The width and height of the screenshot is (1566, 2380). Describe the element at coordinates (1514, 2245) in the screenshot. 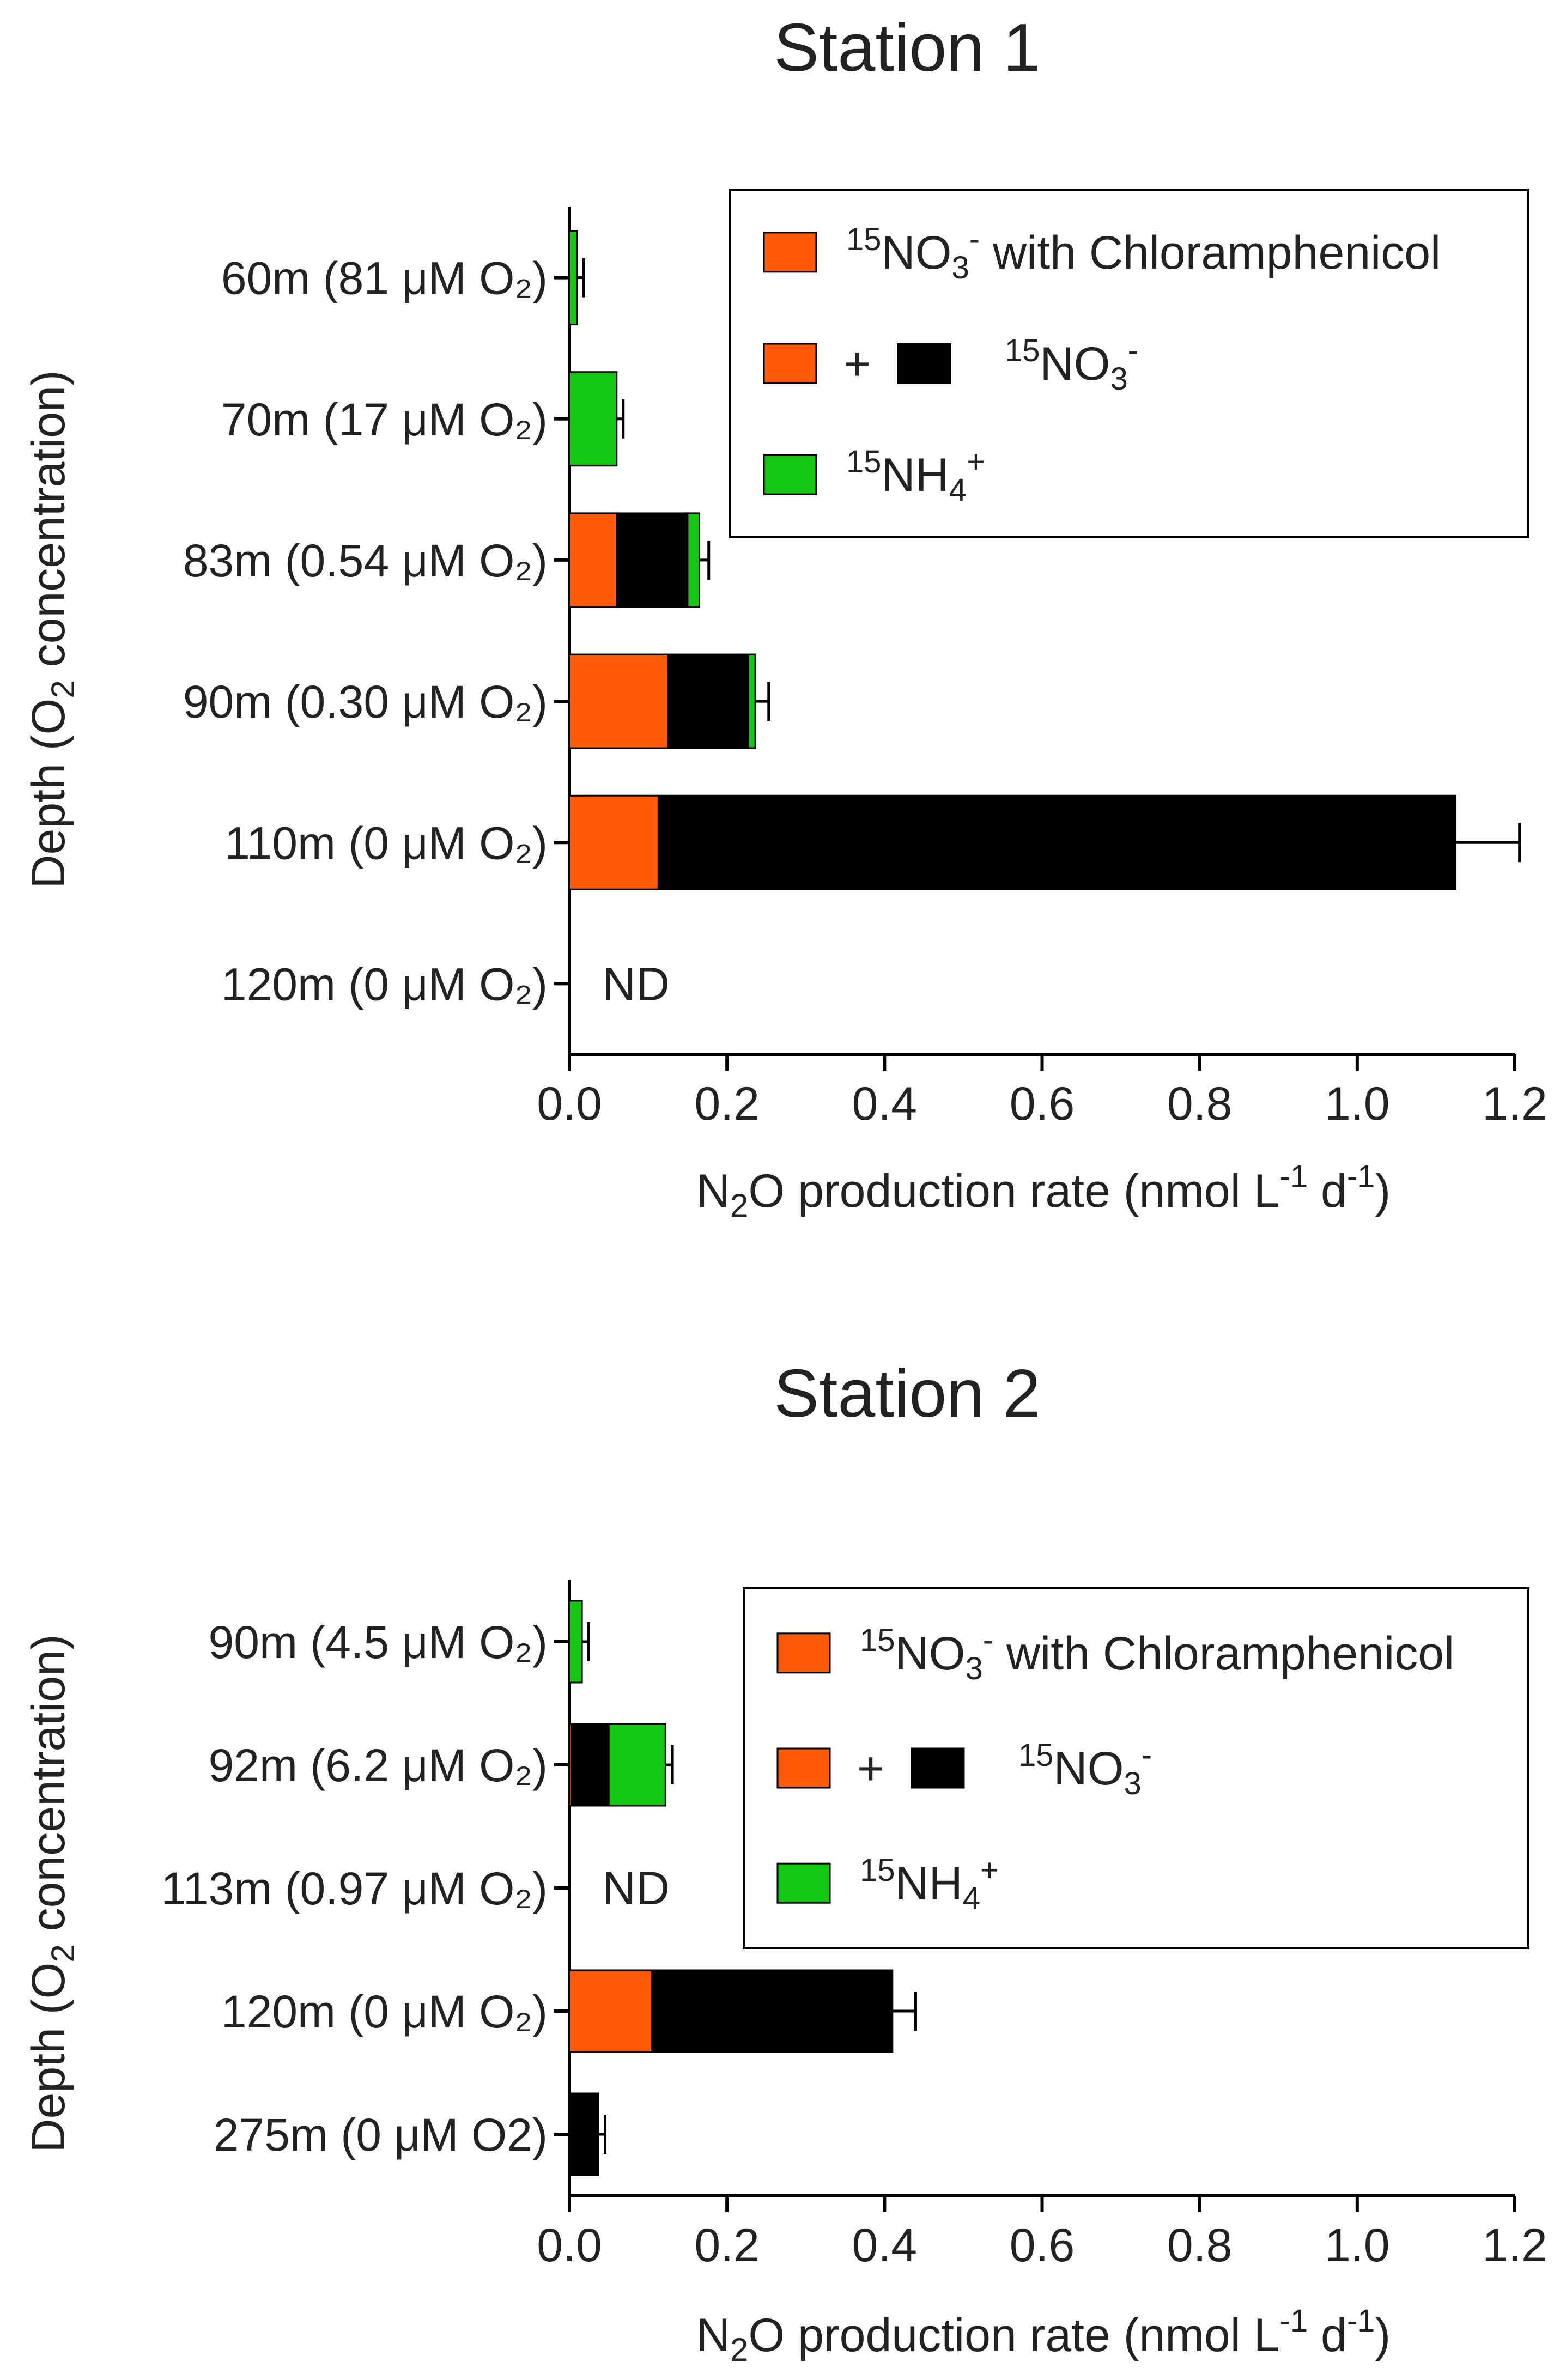

I see `x-tick-label: 1.2` at that location.